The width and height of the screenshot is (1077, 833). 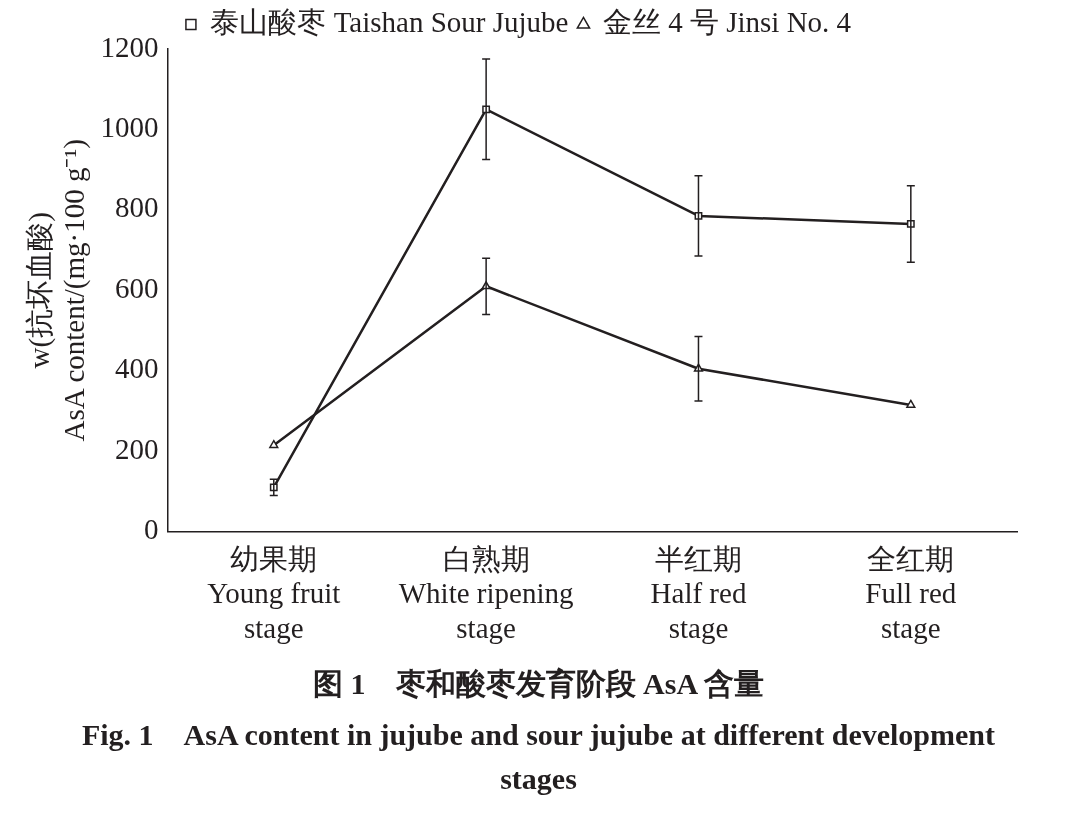 I want to click on x-tick-label: 白熟期 White ripening stage, so click(x=486, y=593).